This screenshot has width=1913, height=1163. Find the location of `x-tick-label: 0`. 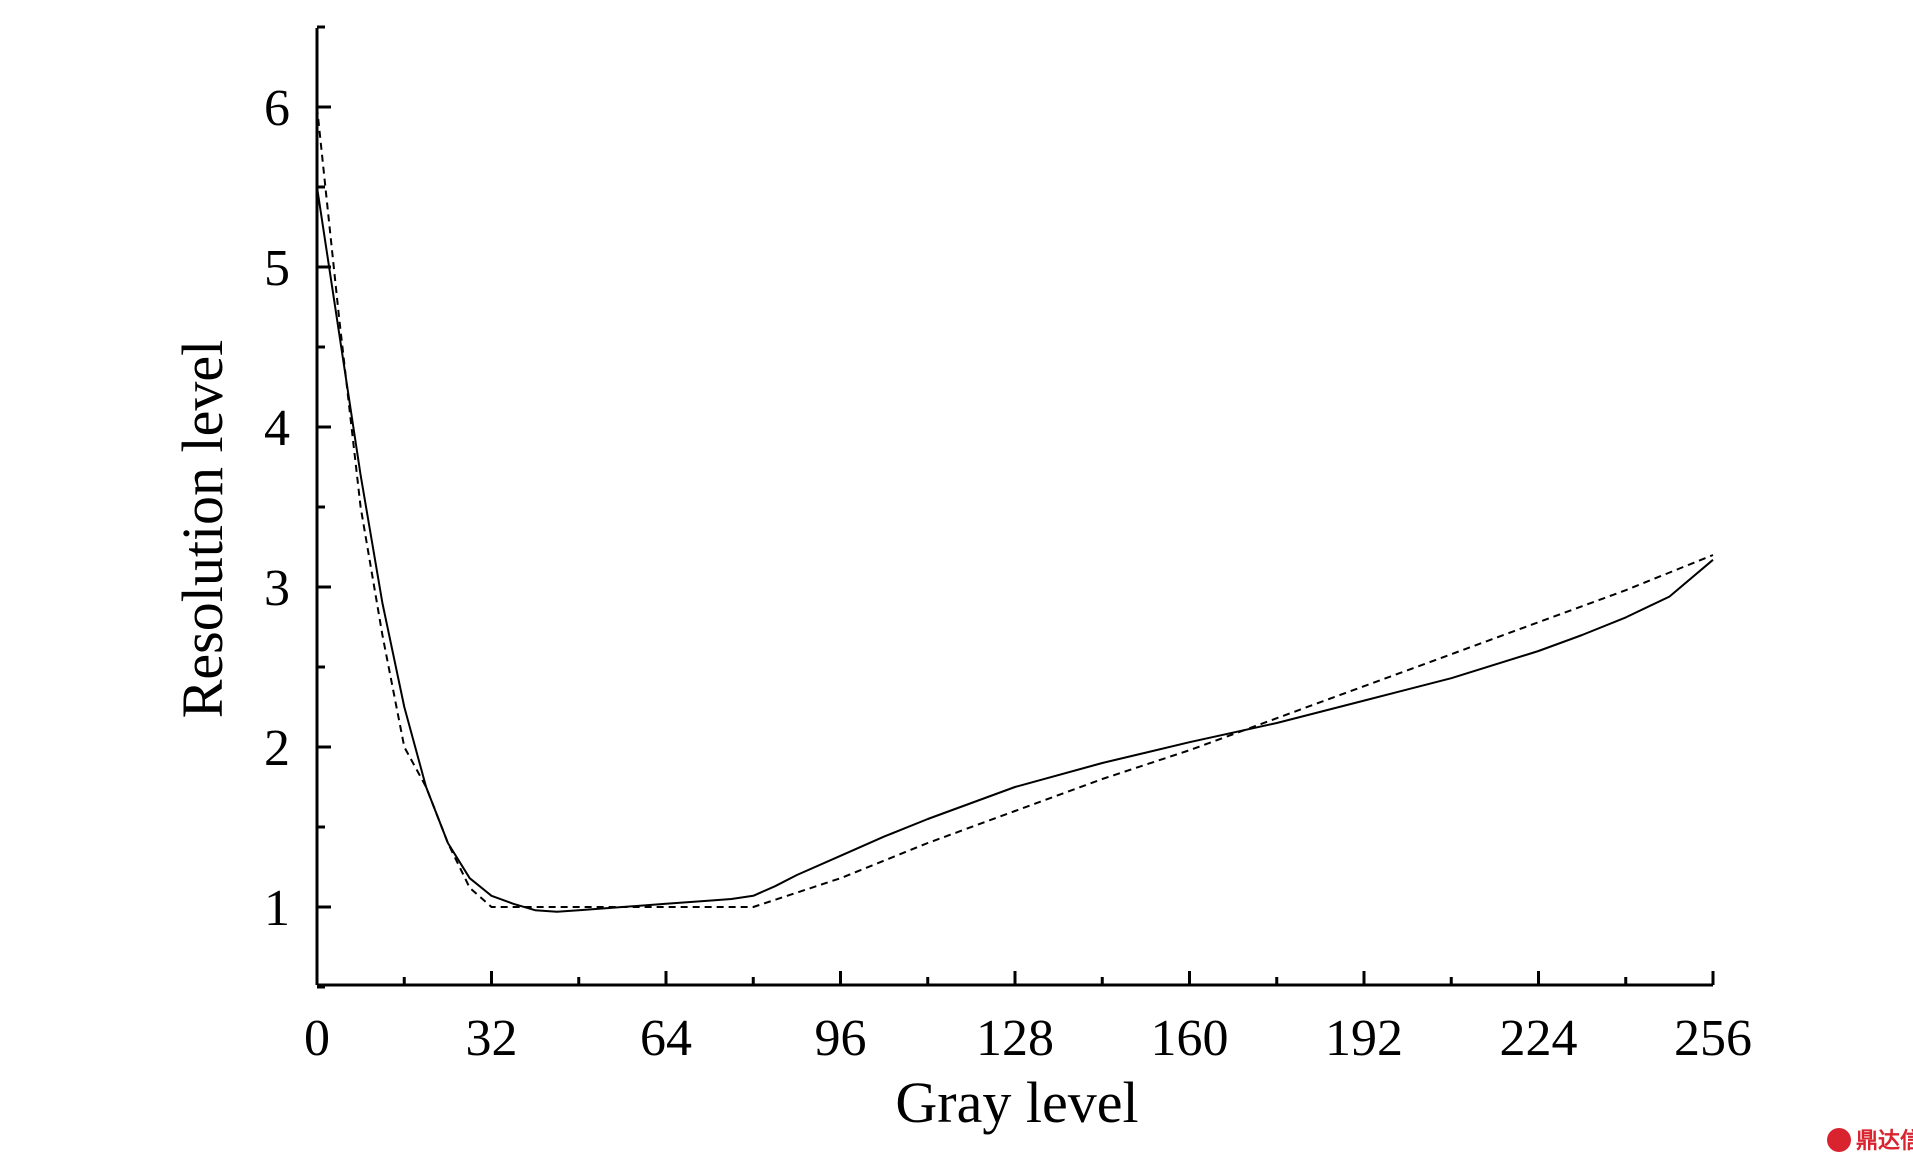

x-tick-label: 0 is located at coordinates (317, 1038).